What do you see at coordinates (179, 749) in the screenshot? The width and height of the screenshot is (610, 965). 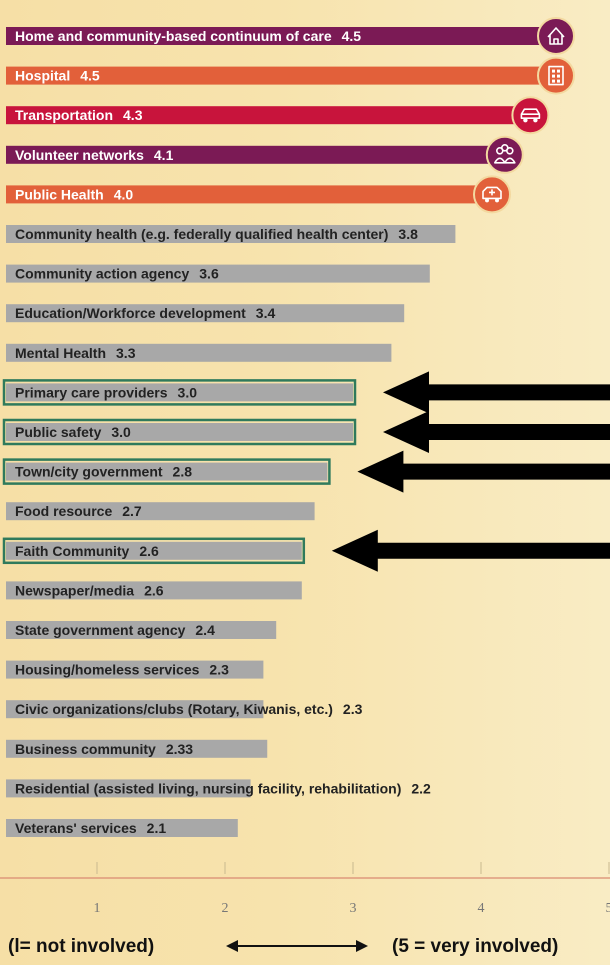 I see `bar-value-label: 2.33` at bounding box center [179, 749].